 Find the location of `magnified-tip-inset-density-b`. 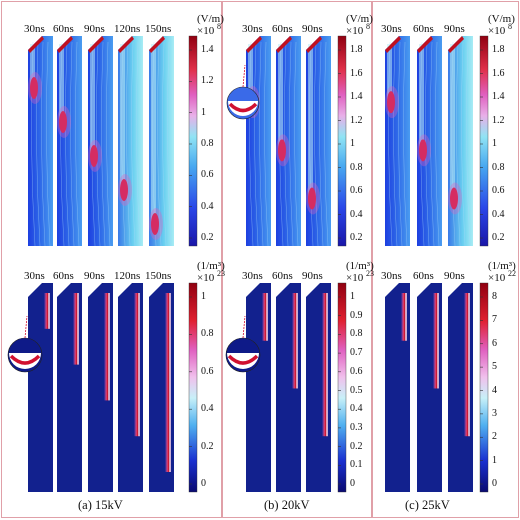

magnified-tip-inset-density-b is located at coordinates (243, 344).